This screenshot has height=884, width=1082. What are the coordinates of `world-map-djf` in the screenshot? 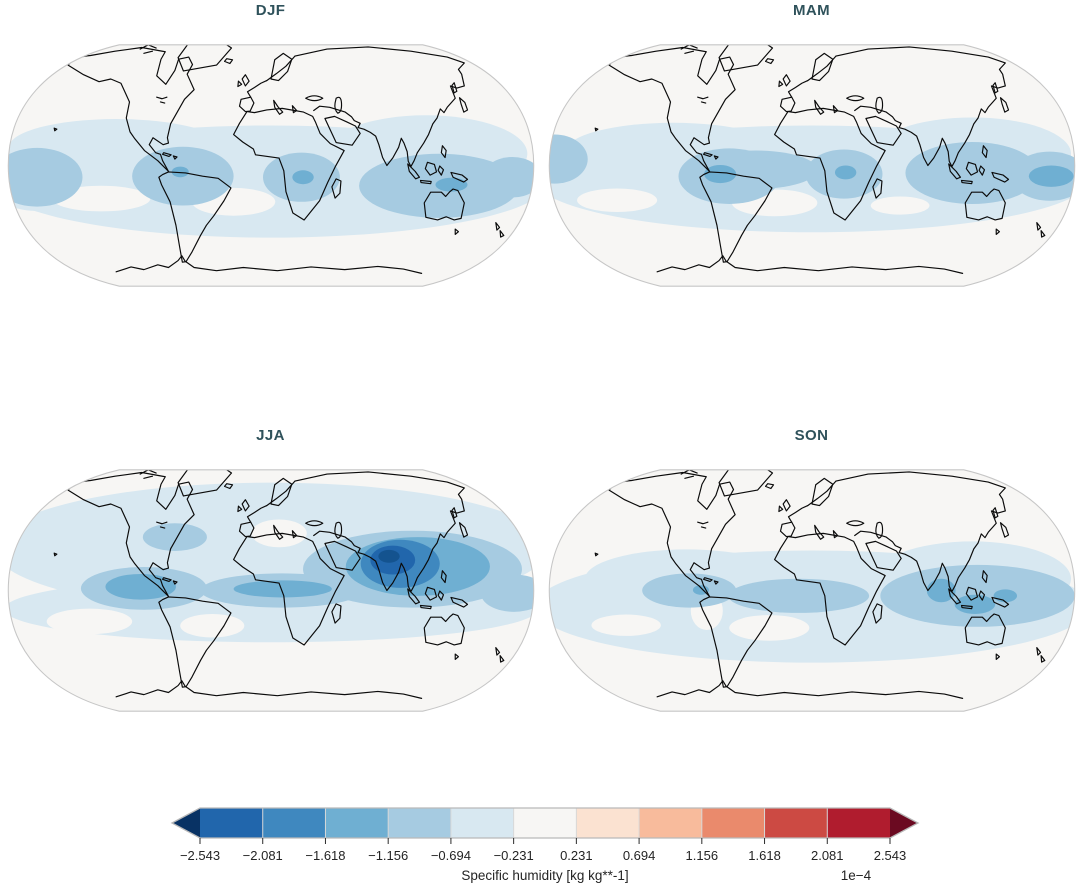 It's located at (270, 165).